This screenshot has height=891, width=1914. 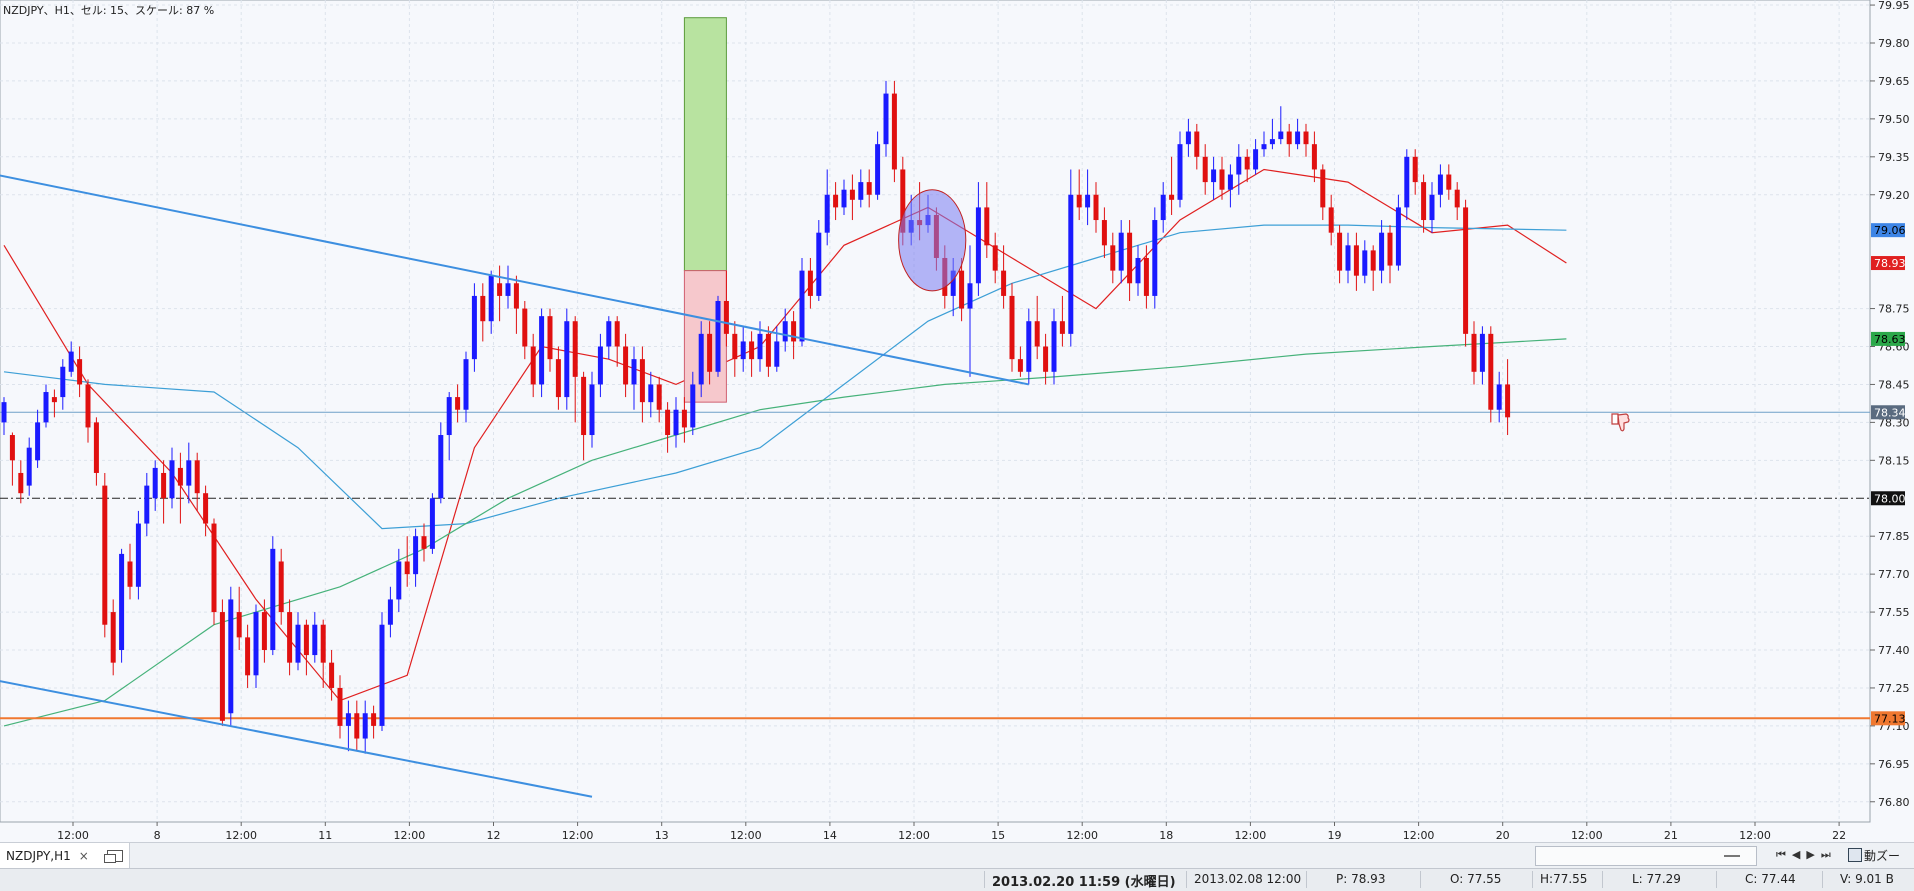 I want to click on next-page-icon: ▶, so click(x=1810, y=854).